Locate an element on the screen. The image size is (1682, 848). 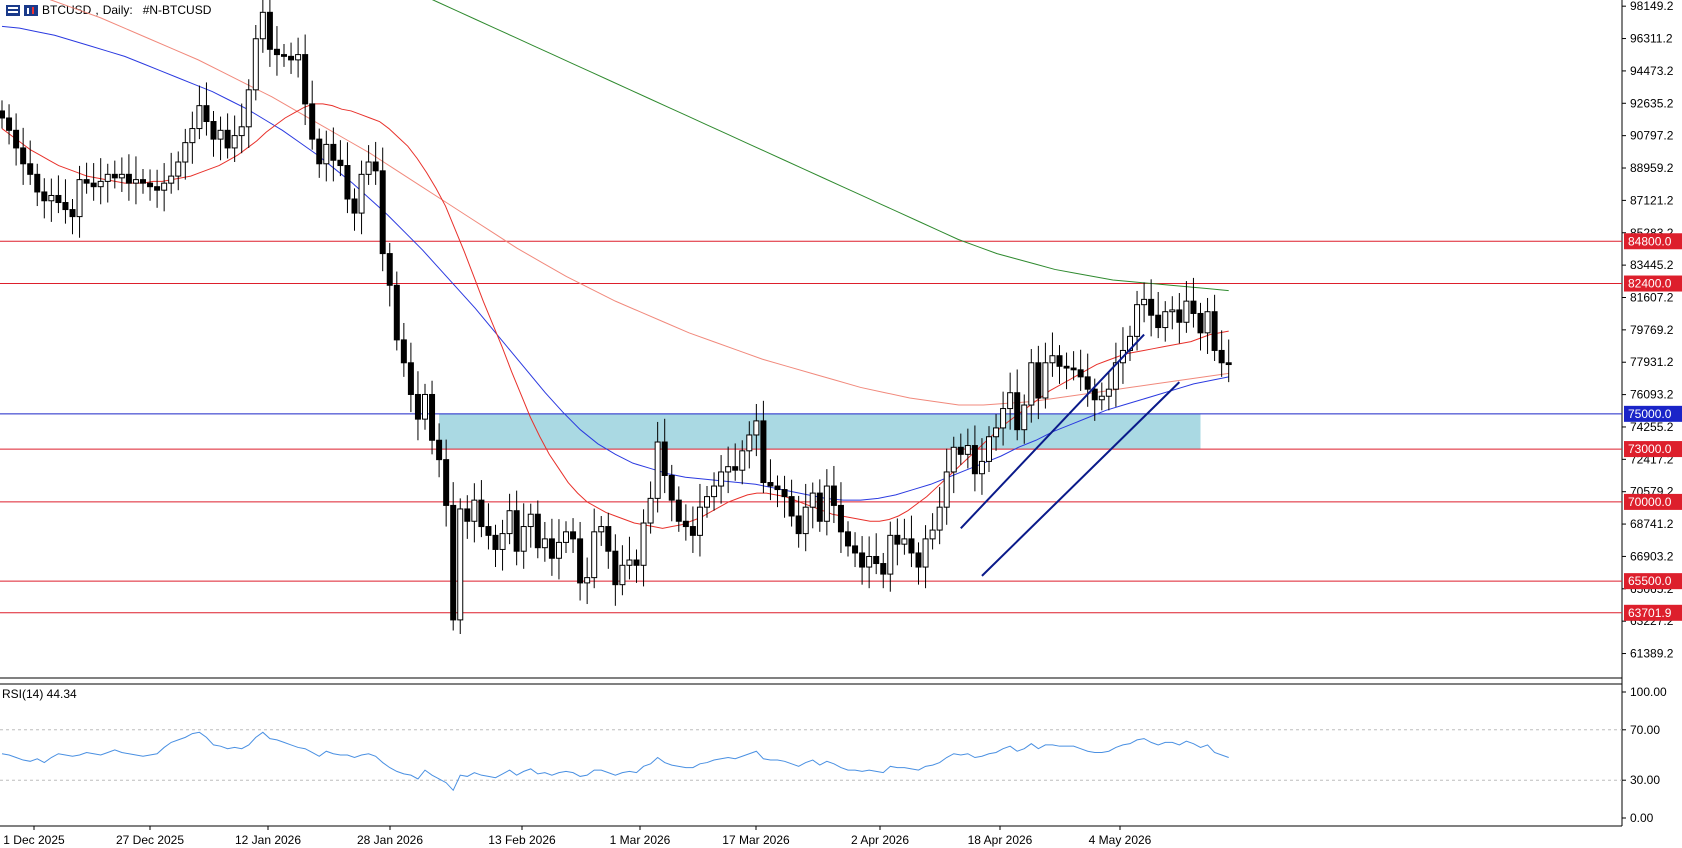
price-tick-label: 87121.2 is located at coordinates (1652, 200).